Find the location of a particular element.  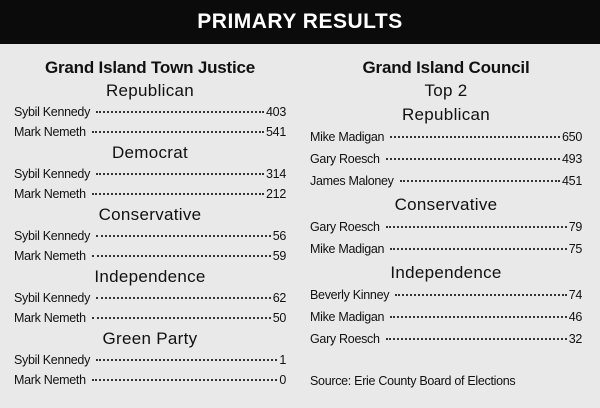

result-row: Mark Nemeth 50 is located at coordinates (150, 318).